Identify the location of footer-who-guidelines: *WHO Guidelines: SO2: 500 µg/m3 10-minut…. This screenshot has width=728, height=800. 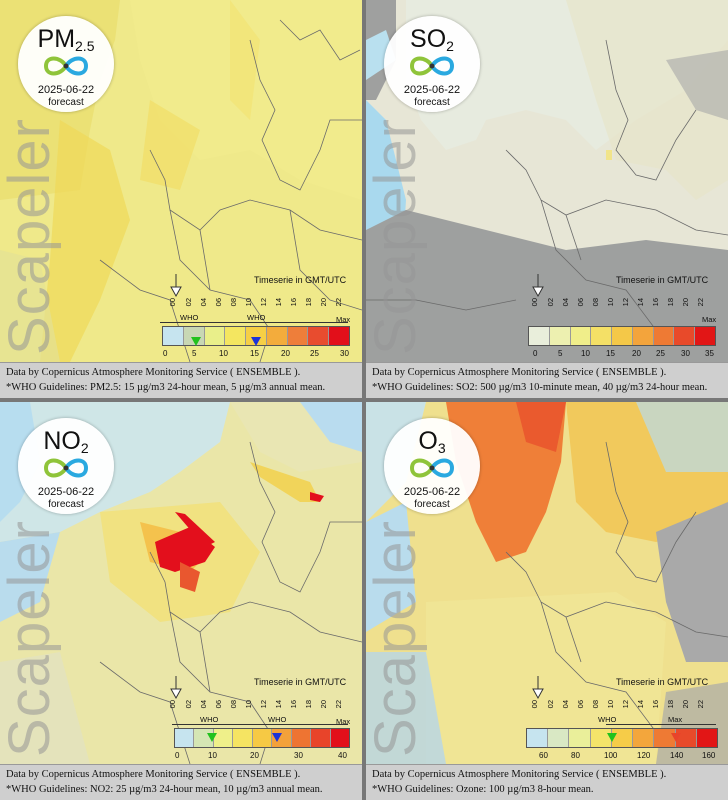
(540, 387).